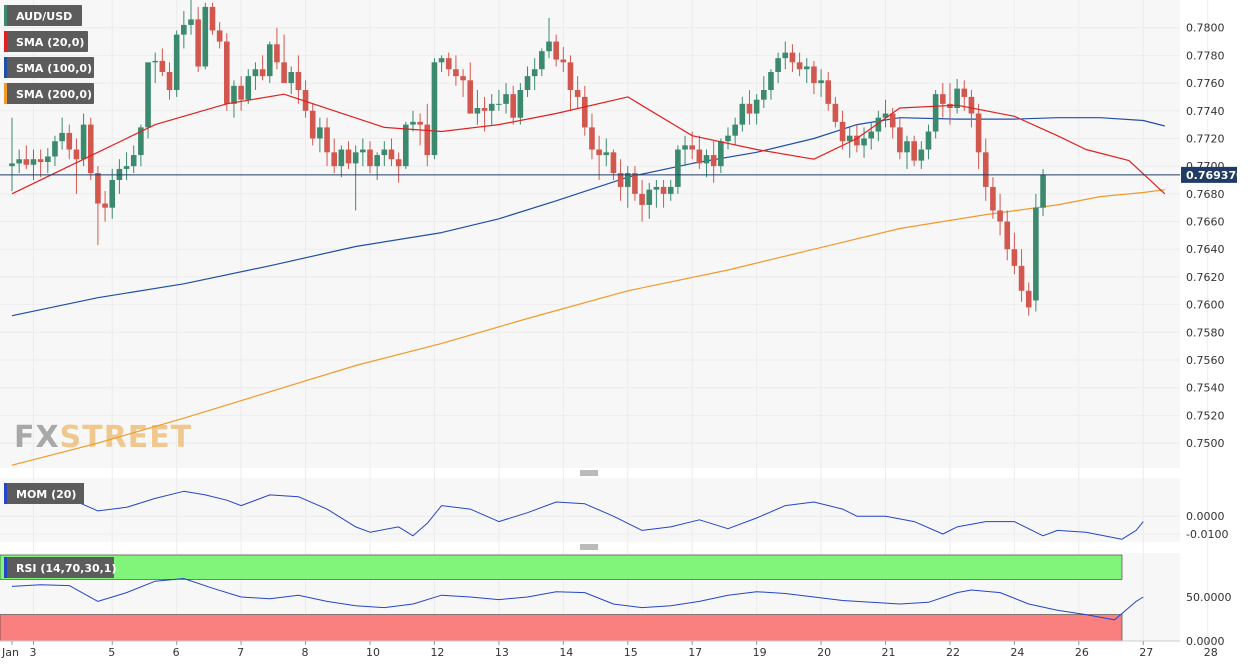 This screenshot has width=1249, height=666. I want to click on rsi-line, so click(577, 599).